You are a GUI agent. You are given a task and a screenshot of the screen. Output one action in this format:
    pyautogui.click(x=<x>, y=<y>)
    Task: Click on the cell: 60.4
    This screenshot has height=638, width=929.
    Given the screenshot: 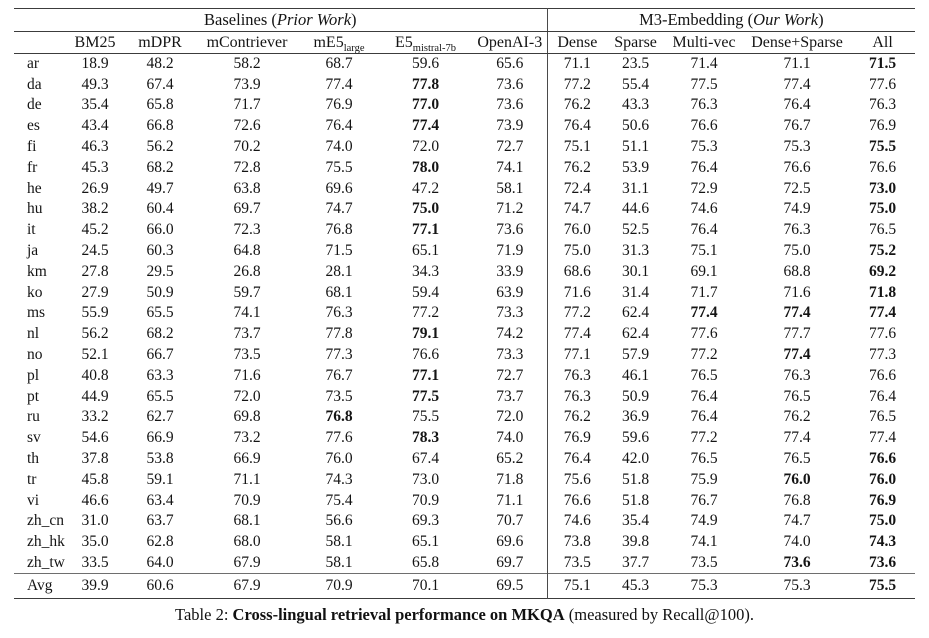 What is the action you would take?
    pyautogui.click(x=160, y=209)
    